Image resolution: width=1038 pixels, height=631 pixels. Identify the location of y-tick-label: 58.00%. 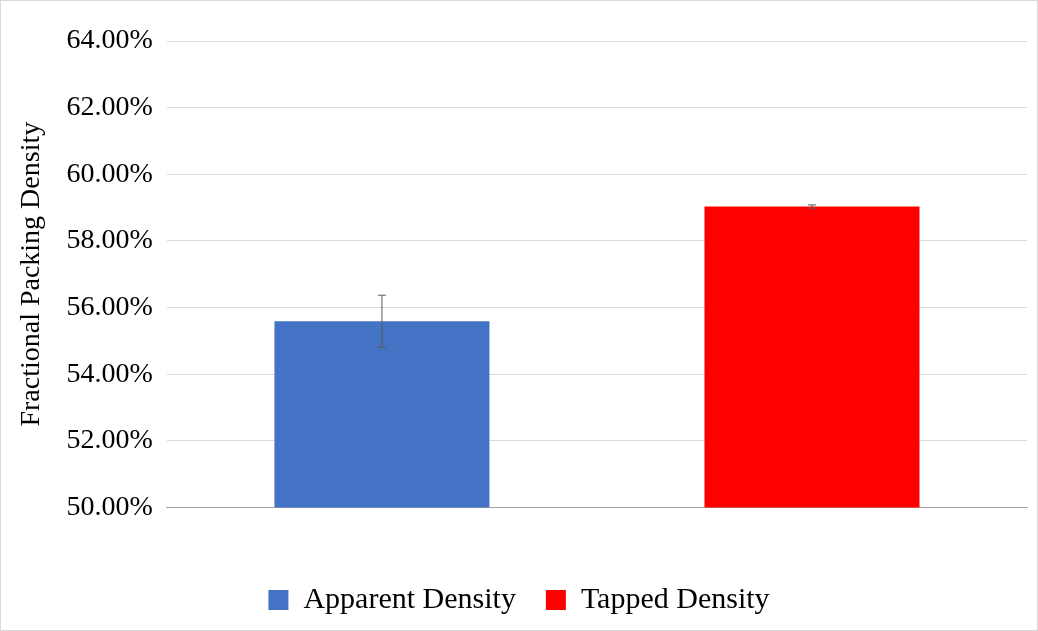
(109, 239).